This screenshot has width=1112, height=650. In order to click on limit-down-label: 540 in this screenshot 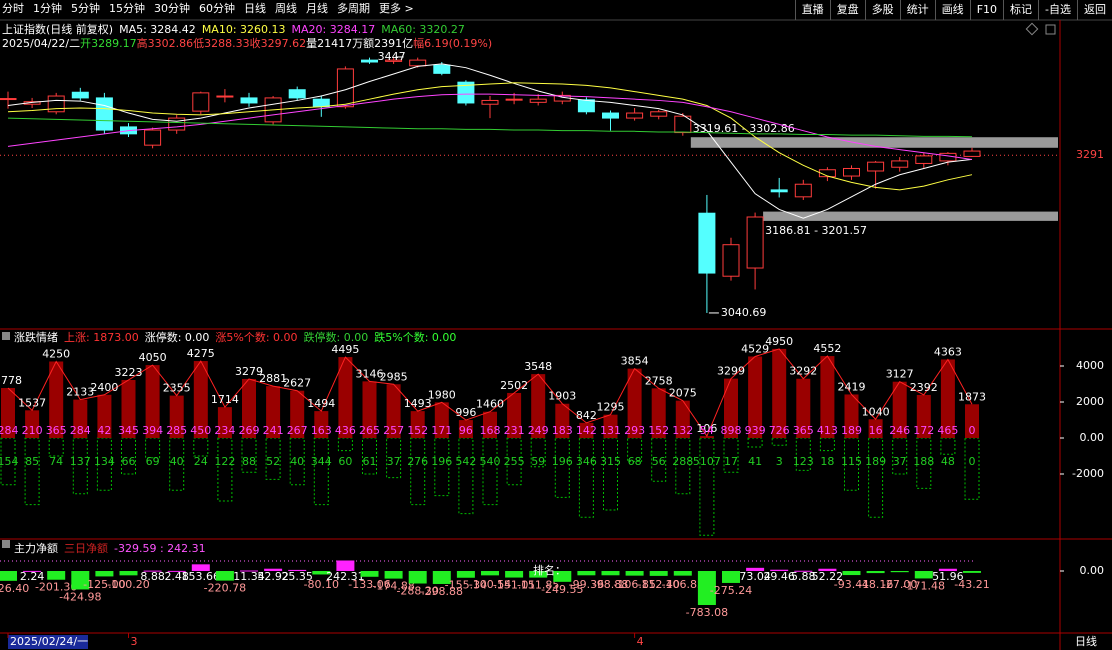, I will do `click(490, 461)`.